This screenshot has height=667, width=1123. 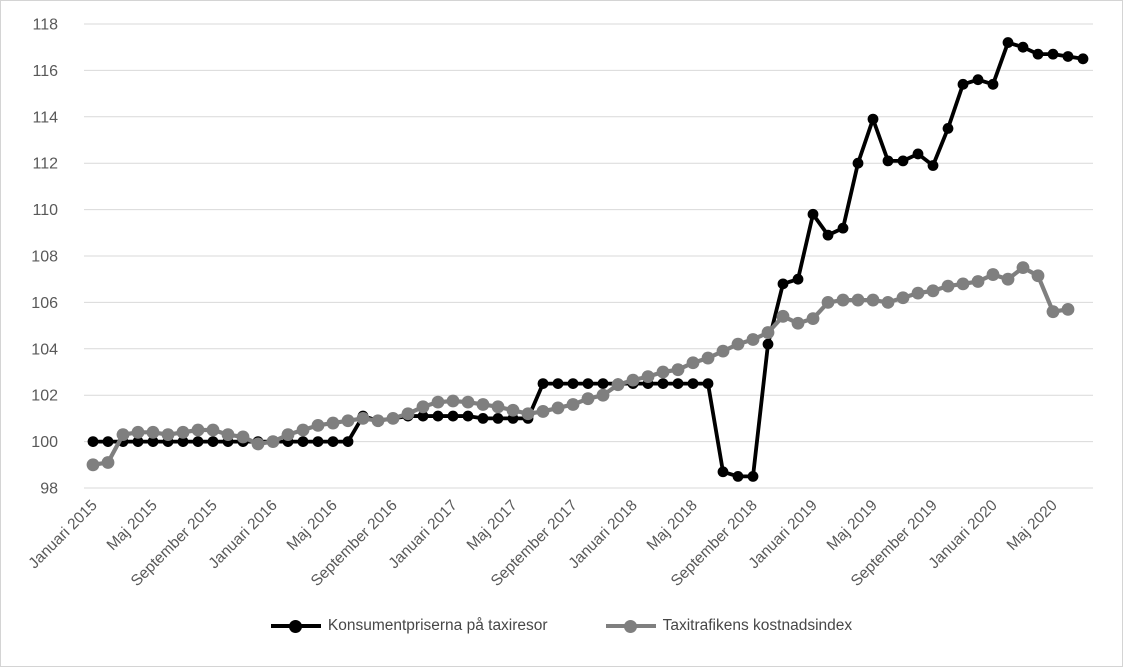 I want to click on y-tick-label: 104, so click(x=44, y=349).